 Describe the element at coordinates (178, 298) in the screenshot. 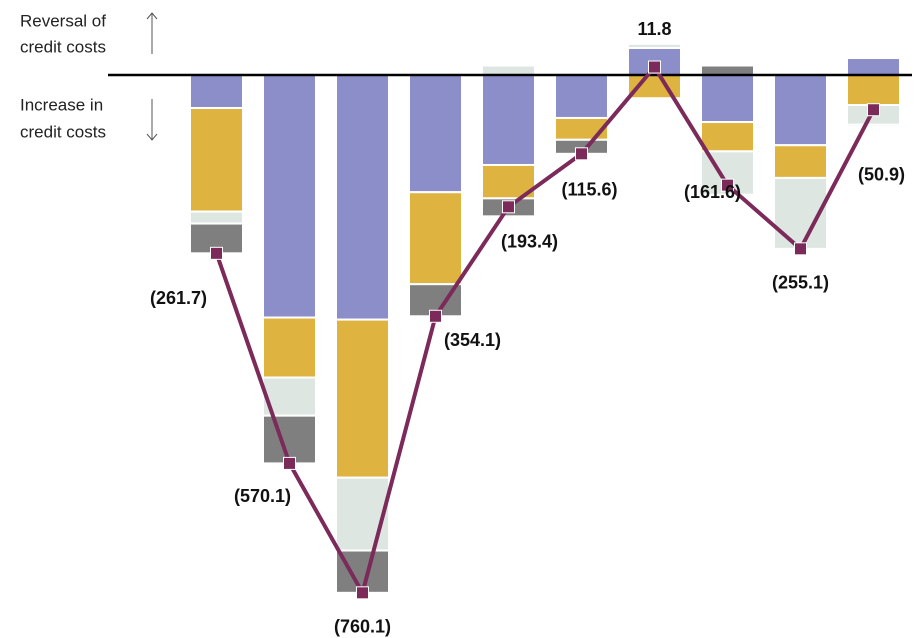

I see `data-label: (261.7)` at that location.